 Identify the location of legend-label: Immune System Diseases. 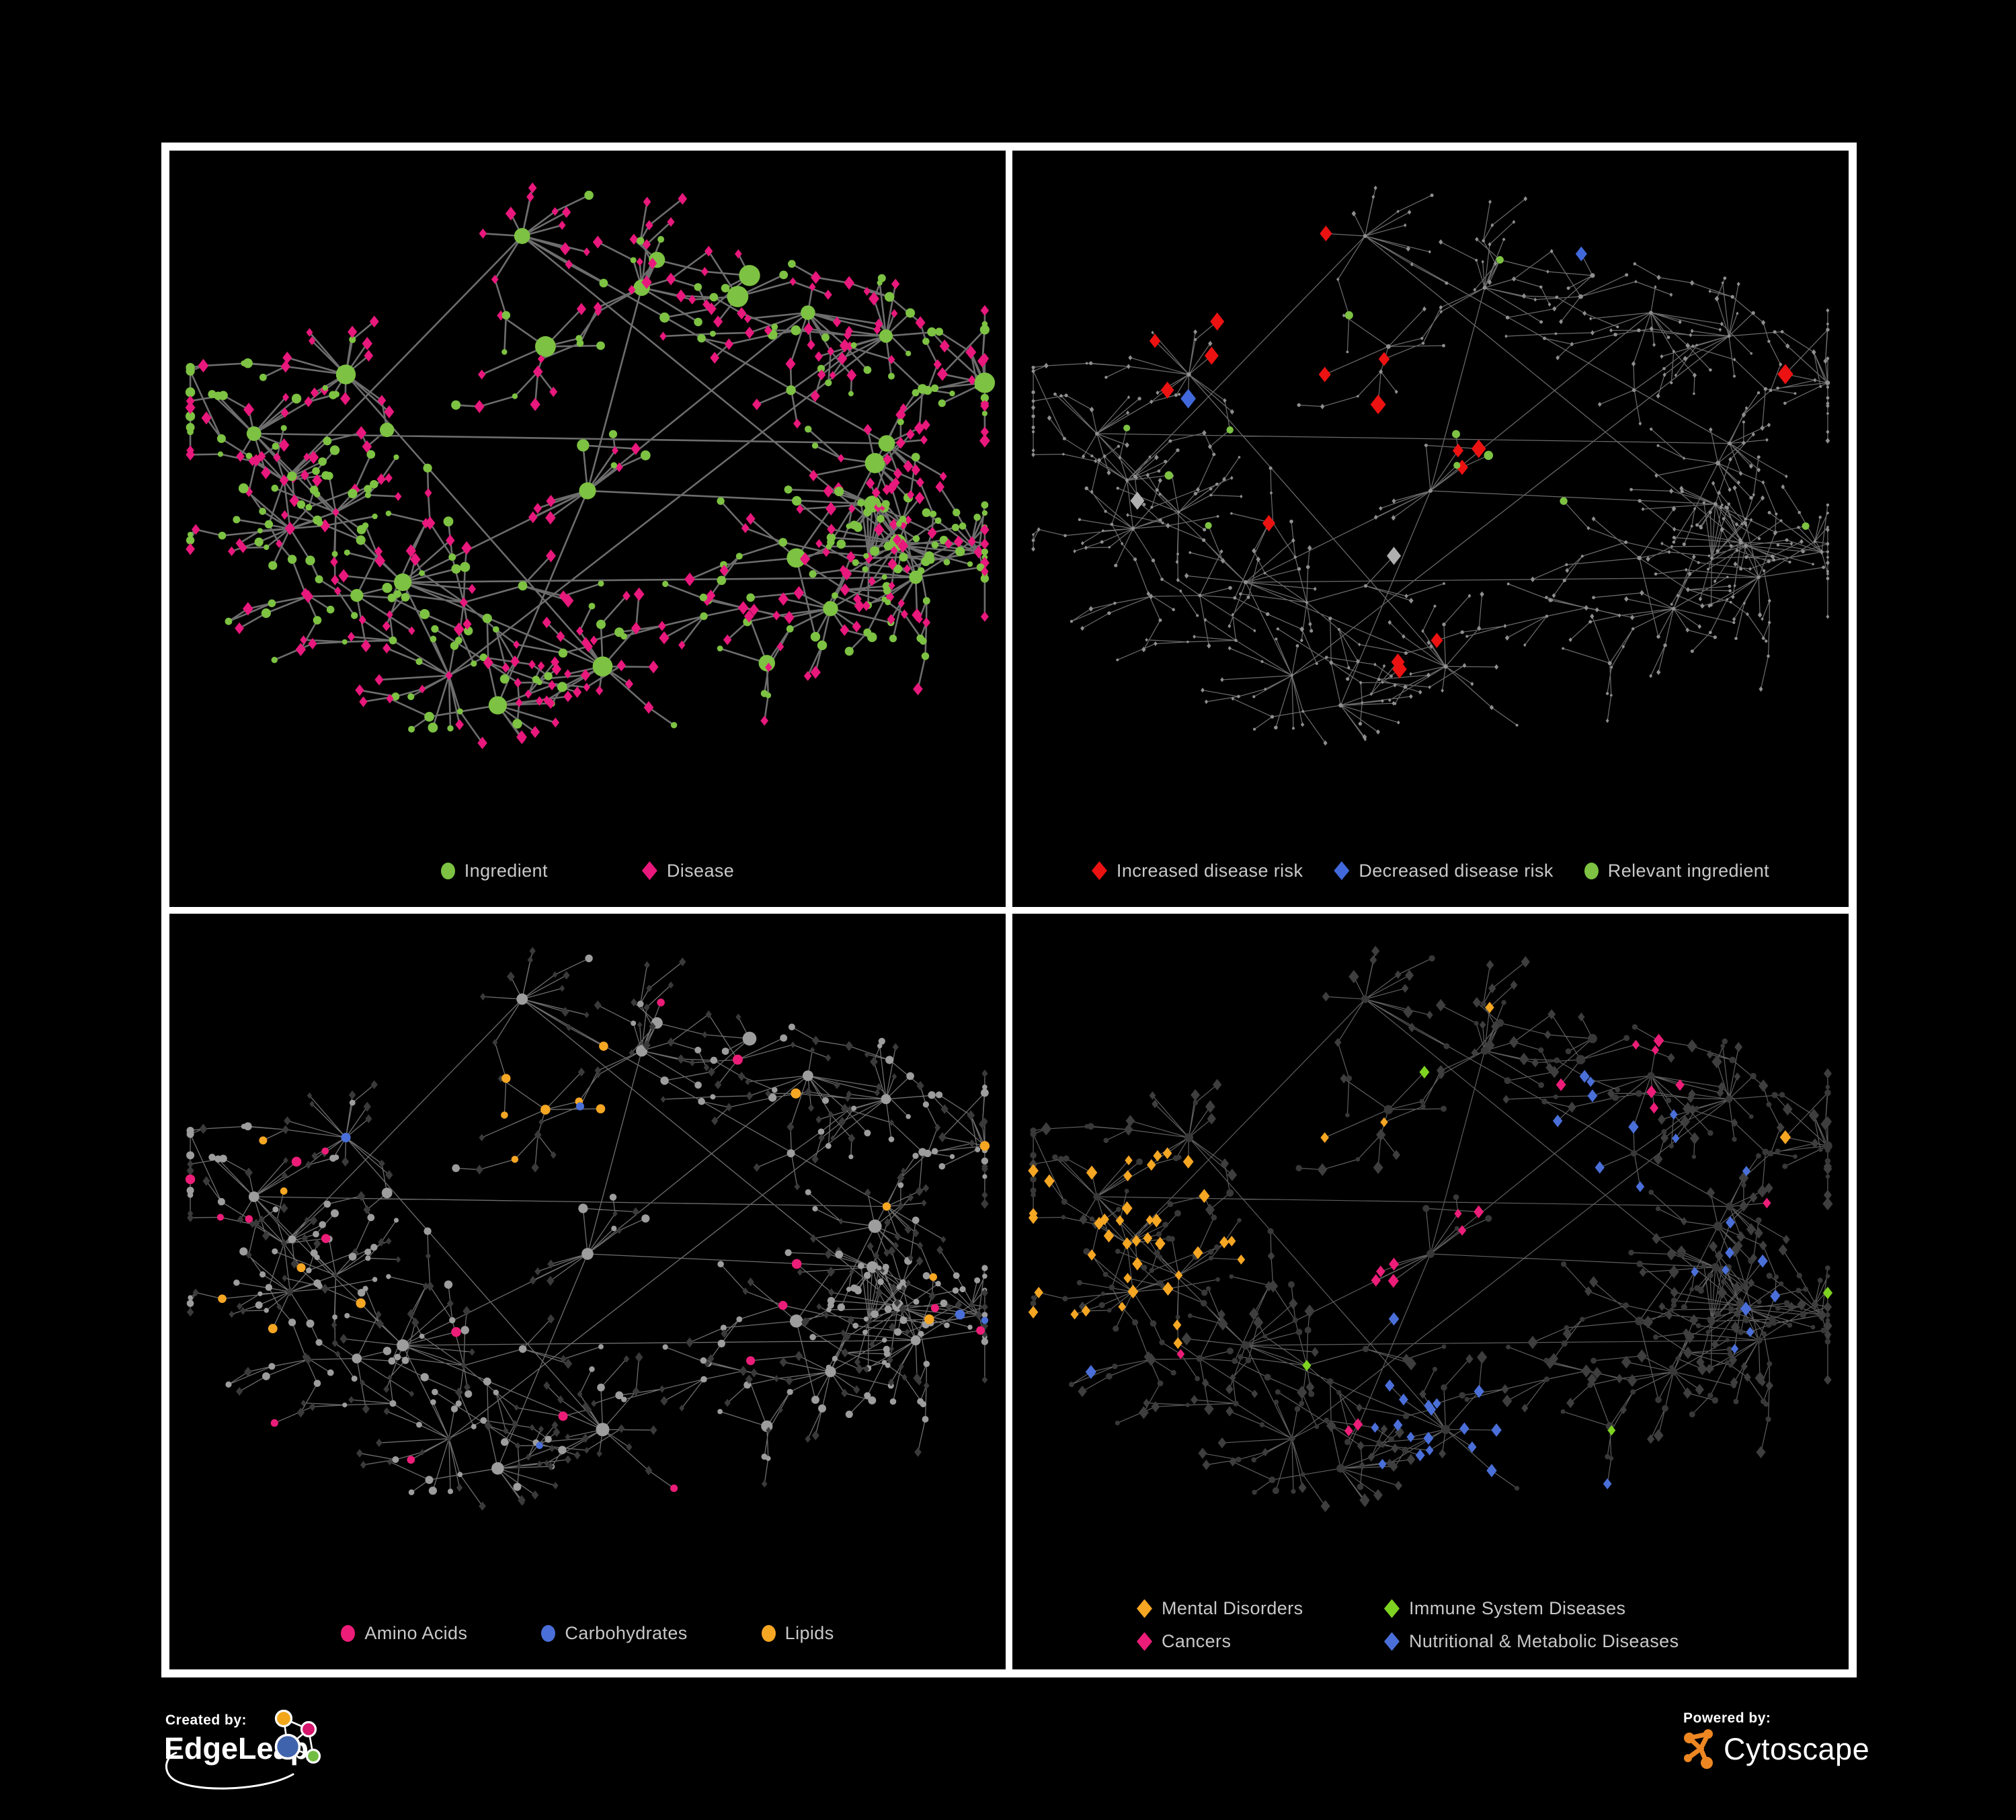
(1517, 1608).